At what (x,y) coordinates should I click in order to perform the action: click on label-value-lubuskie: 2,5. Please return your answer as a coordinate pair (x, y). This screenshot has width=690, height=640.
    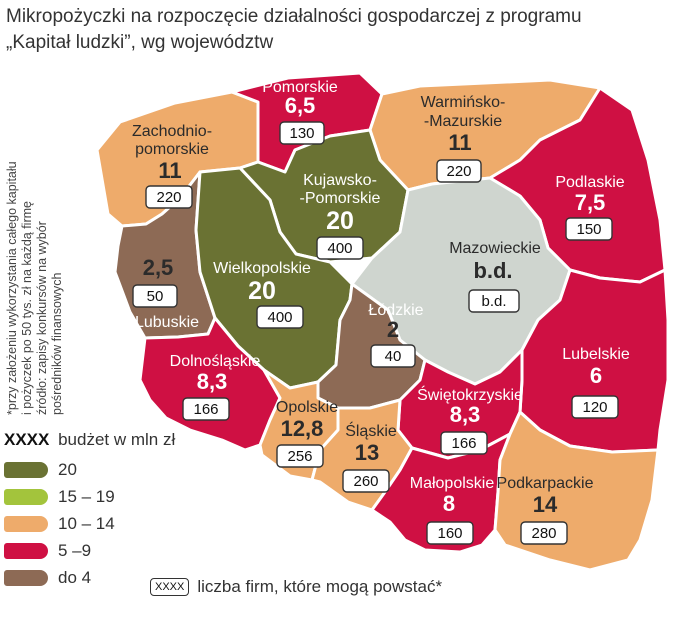
    Looking at the image, I should click on (158, 267).